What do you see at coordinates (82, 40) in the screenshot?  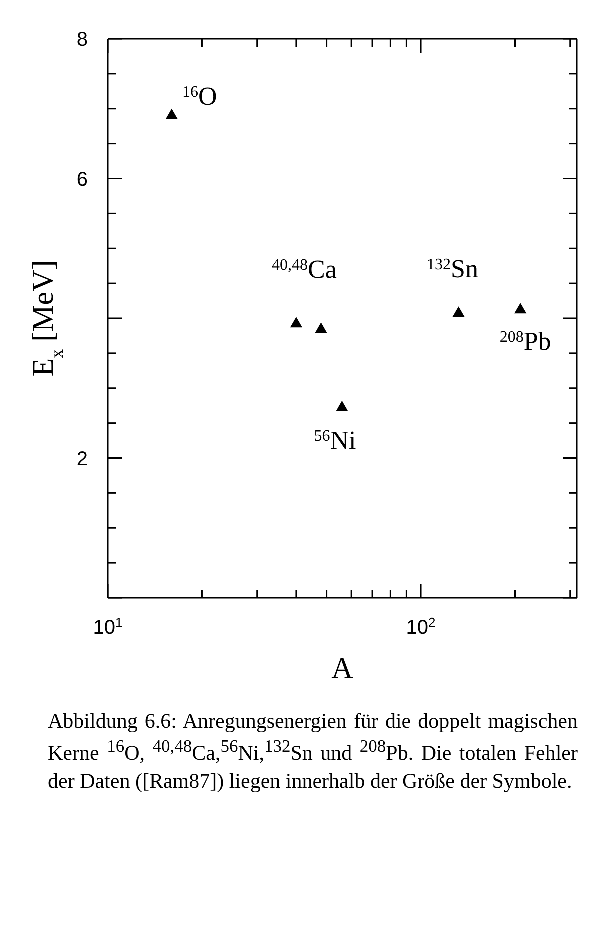 I see `y-tick-label: 8` at bounding box center [82, 40].